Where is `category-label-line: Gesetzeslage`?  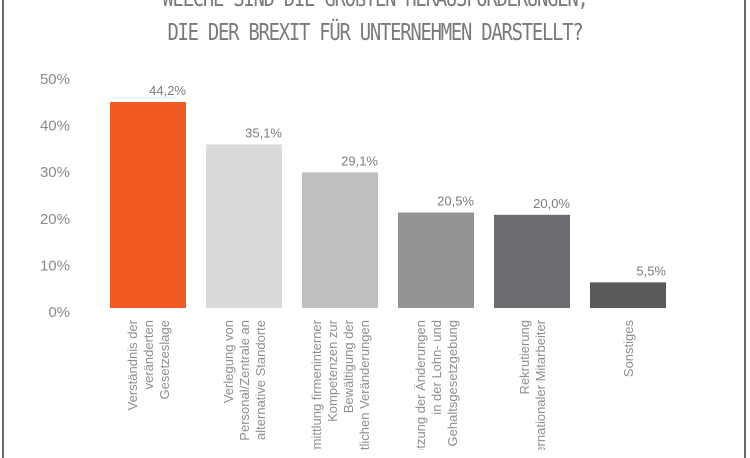 category-label-line: Gesetzeslage is located at coordinates (164, 360).